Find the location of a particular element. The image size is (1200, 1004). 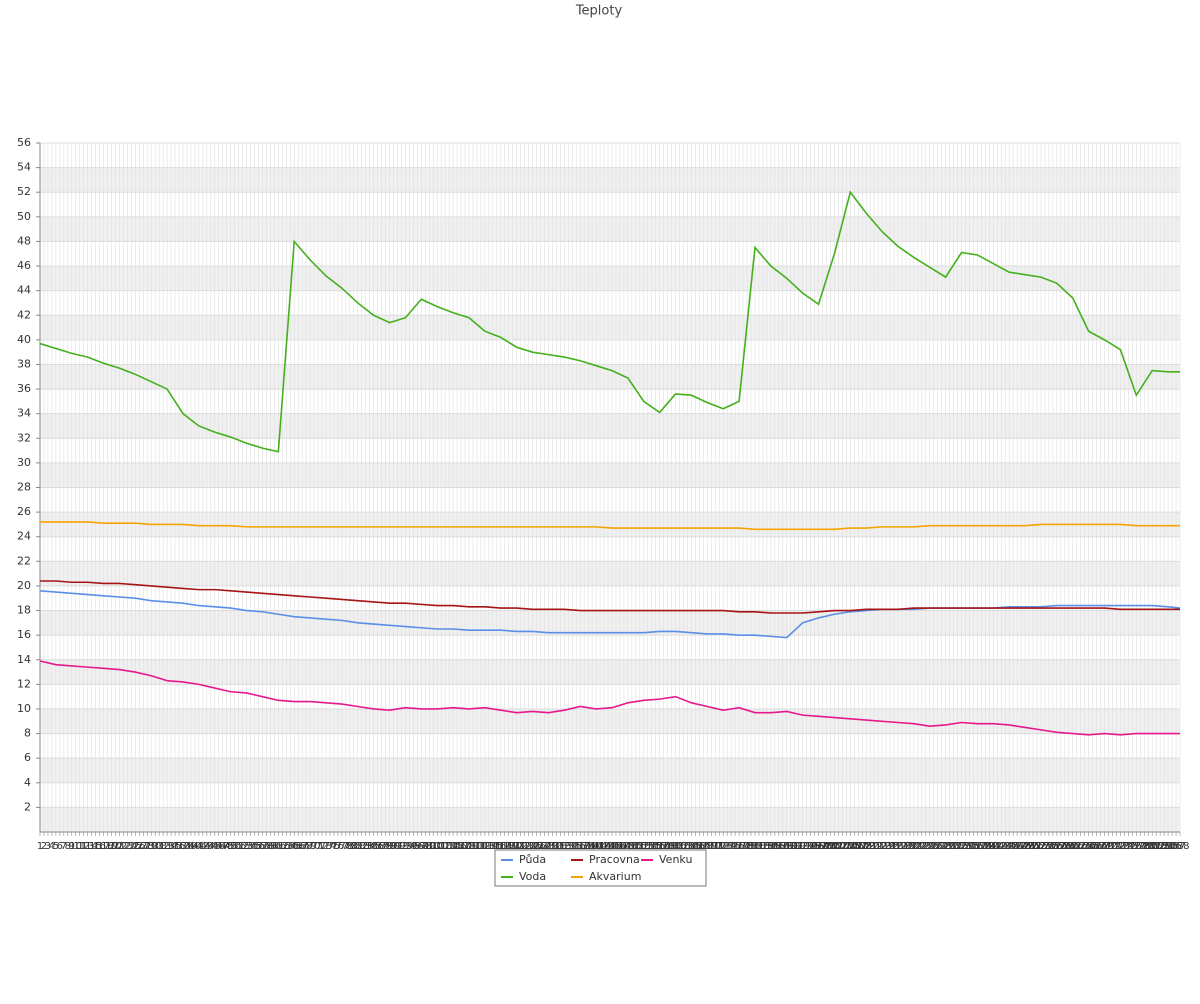

x-tick-label: 240 is located at coordinates (989, 846).